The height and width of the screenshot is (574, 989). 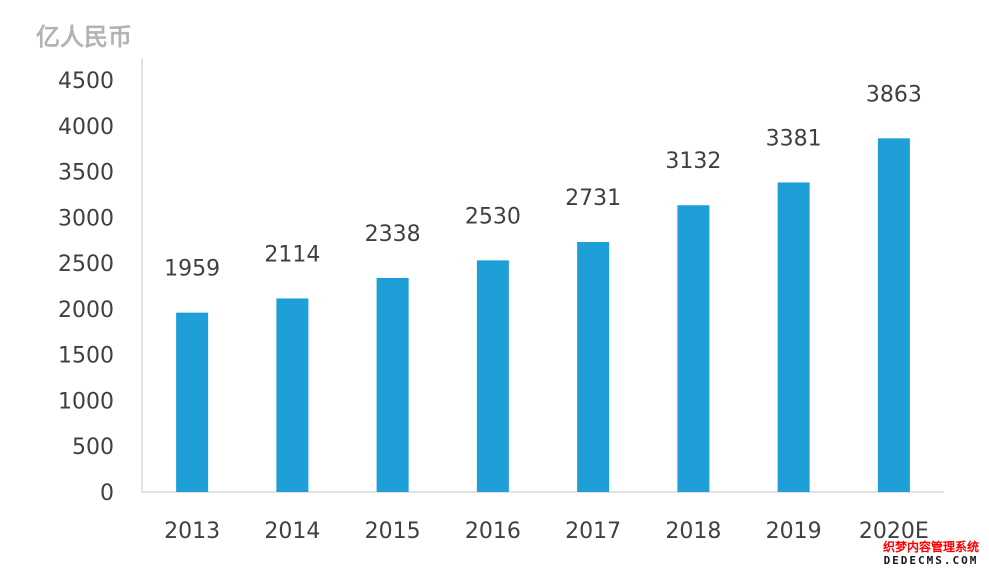 I want to click on x-tick-label: 2019, so click(x=794, y=531).